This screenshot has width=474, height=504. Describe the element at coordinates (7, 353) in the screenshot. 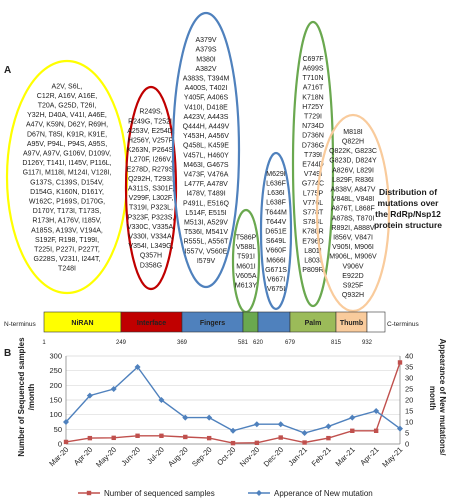

I see `panel-b-label: B` at that location.